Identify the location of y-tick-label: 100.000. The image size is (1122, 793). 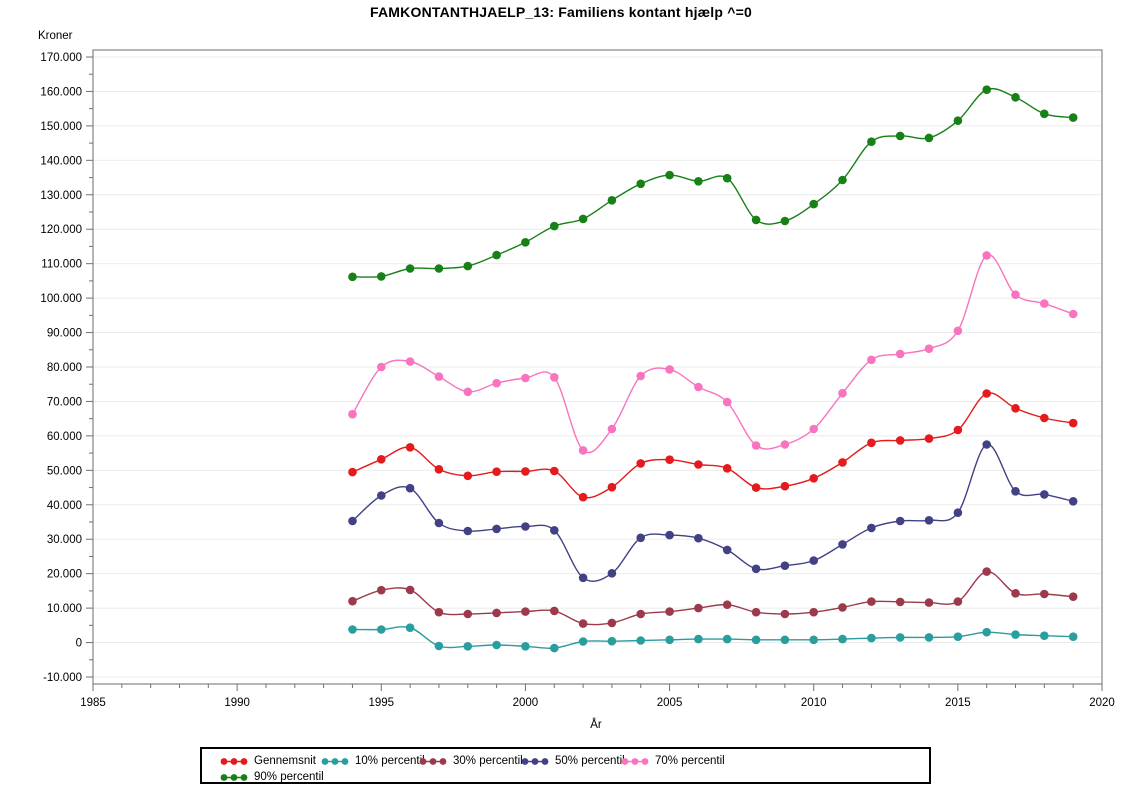
(61, 299).